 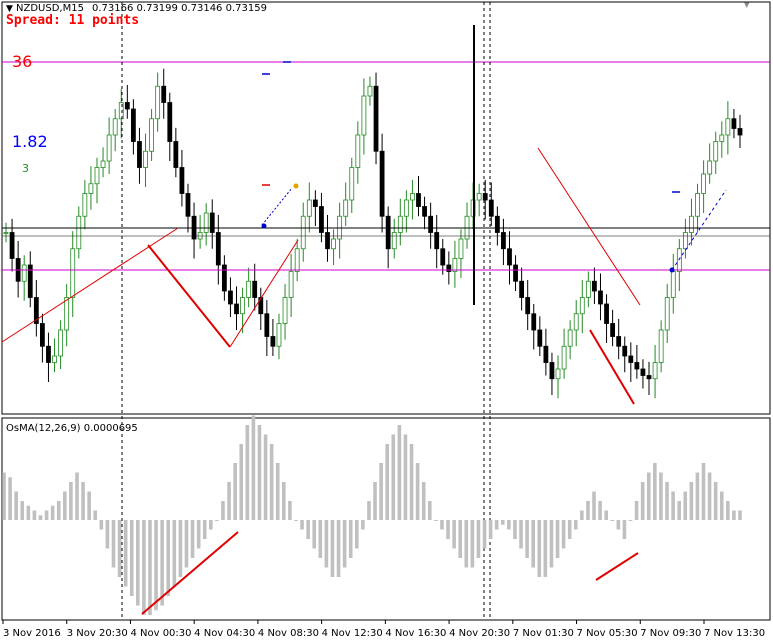 What do you see at coordinates (25, 168) in the screenshot?
I see `level-label-small: 3` at bounding box center [25, 168].